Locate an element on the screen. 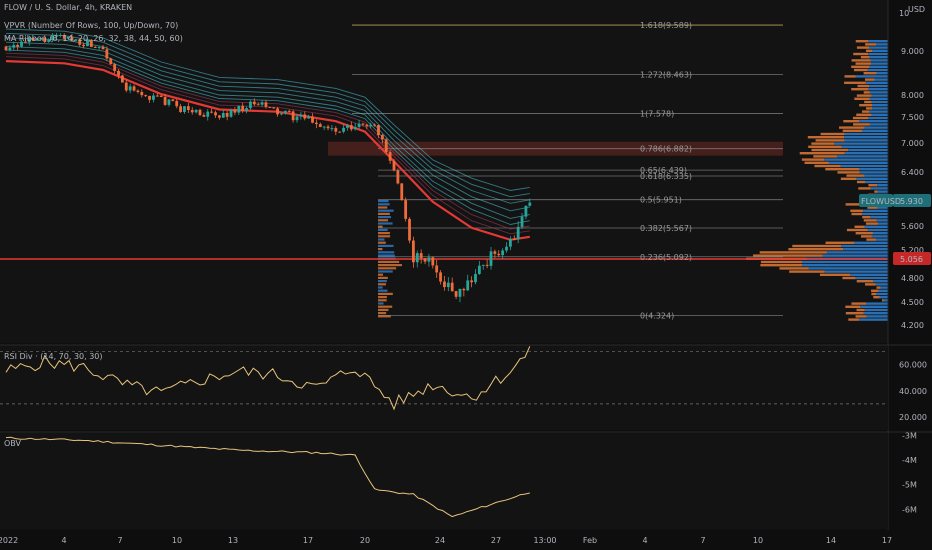 The width and height of the screenshot is (932, 550). last-price-badge is located at coordinates (912, 200).